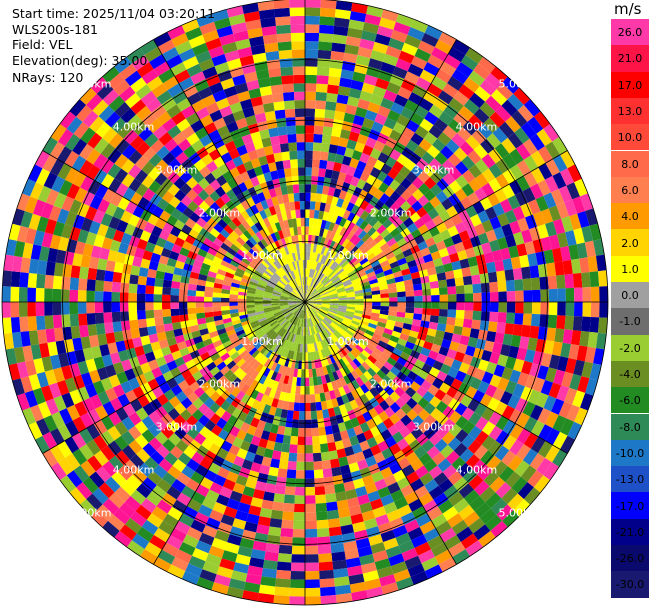 This screenshot has height=610, width=650. I want to click on colorbar-tick-label: 8.0, so click(630, 164).